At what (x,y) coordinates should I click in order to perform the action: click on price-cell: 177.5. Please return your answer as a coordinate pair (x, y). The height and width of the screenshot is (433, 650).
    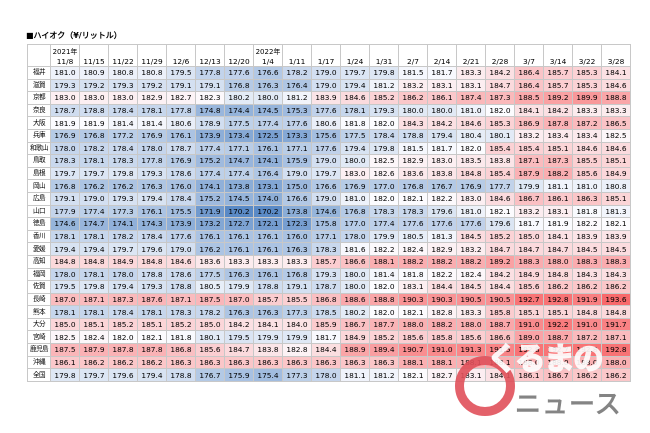
    Looking at the image, I should click on (239, 123).